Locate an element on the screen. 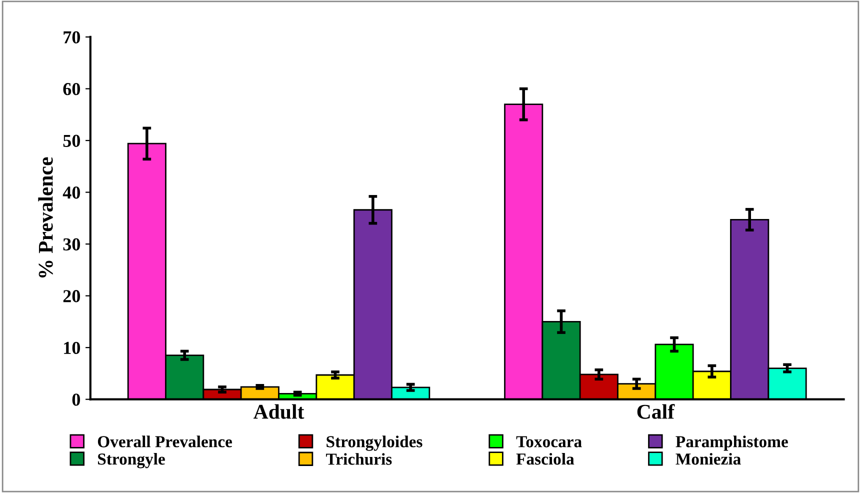 This screenshot has height=493, width=861. legend-label: Trichuris is located at coordinates (359, 459).